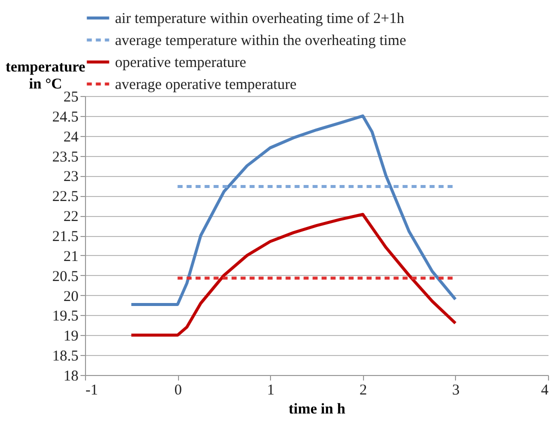 The width and height of the screenshot is (557, 421). What do you see at coordinates (65, 237) in the screenshot?
I see `y-tick-label: 21.5` at bounding box center [65, 237].